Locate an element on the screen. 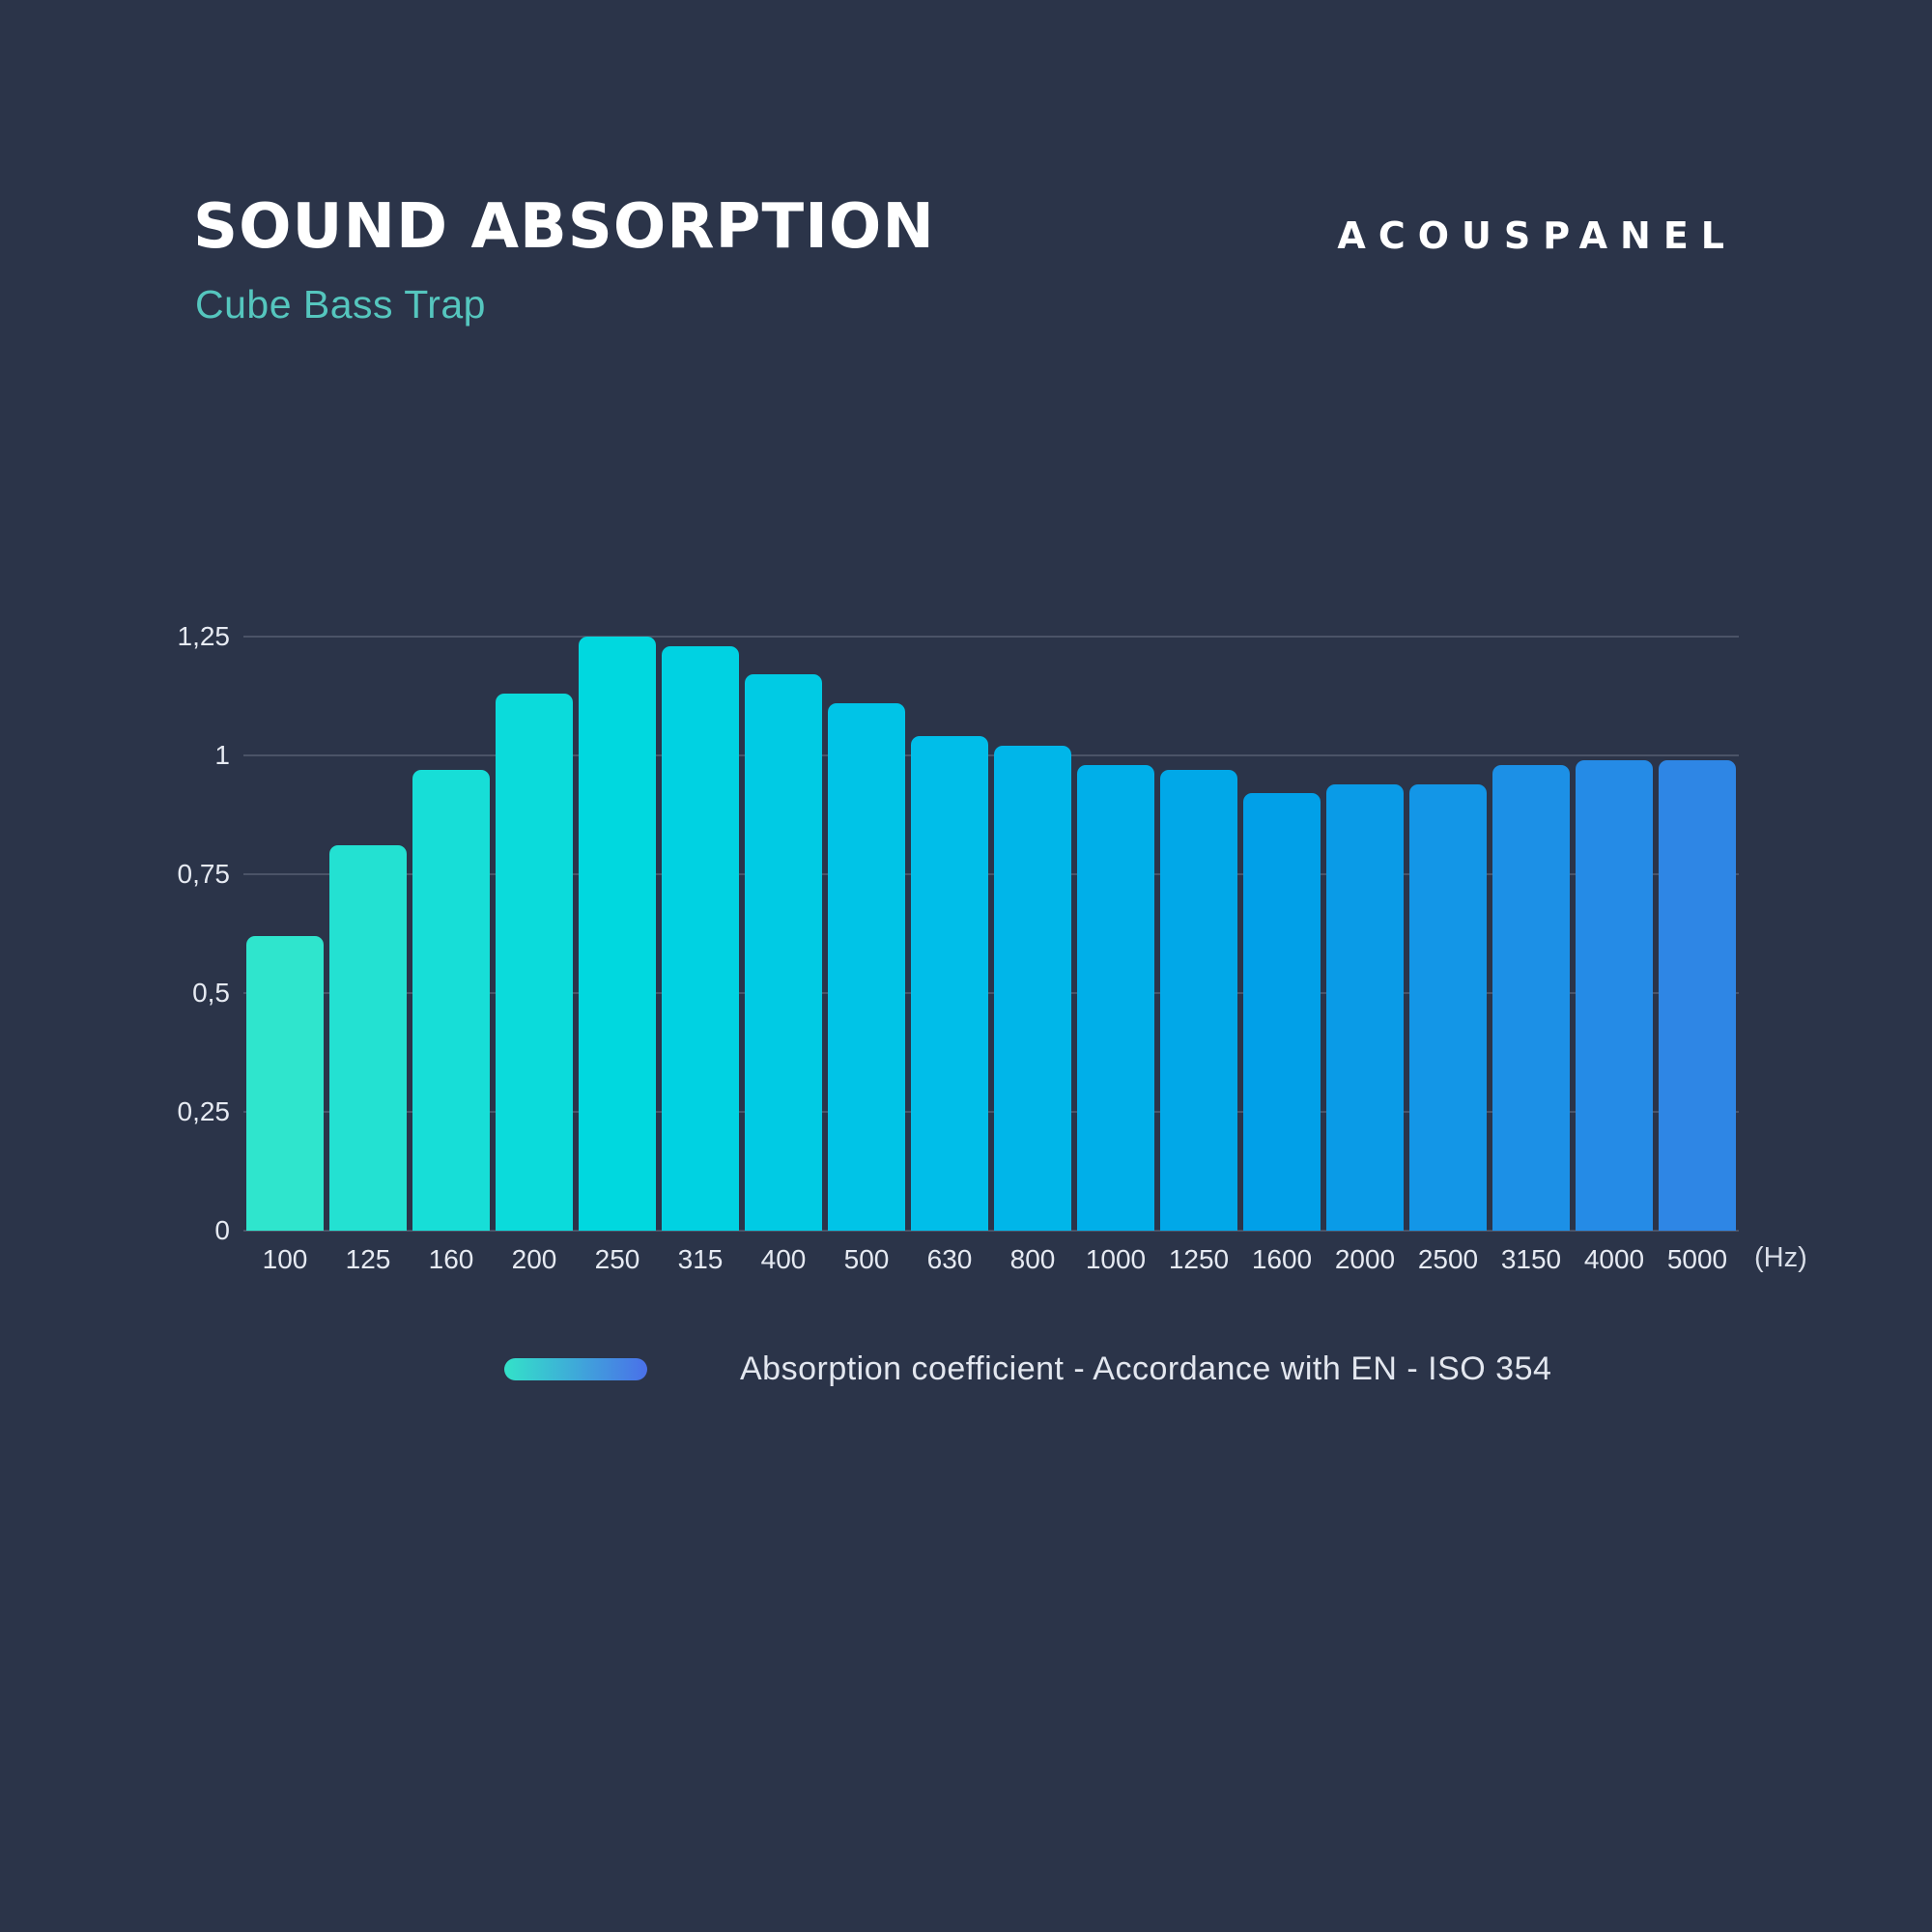 This screenshot has height=1932, width=1932. bar-2000hz is located at coordinates (1365, 1007).